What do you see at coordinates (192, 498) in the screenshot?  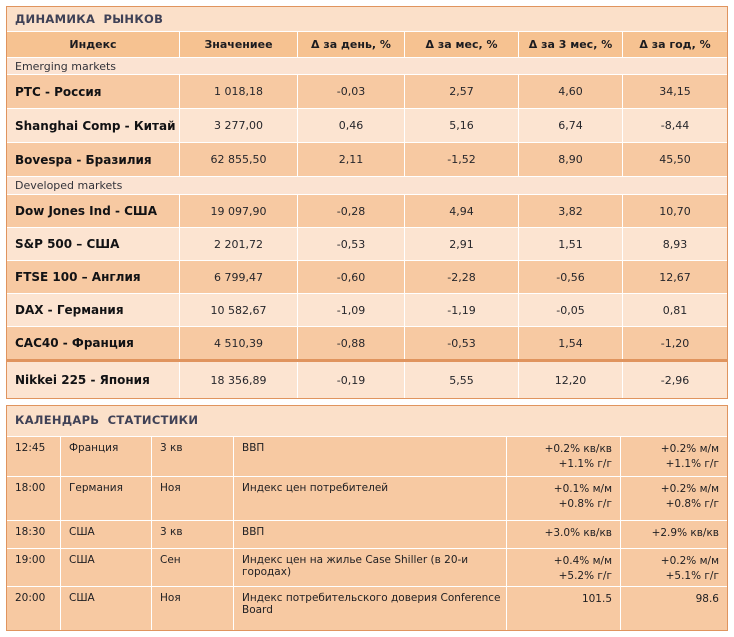 I see `event-period: Ноя` at bounding box center [192, 498].